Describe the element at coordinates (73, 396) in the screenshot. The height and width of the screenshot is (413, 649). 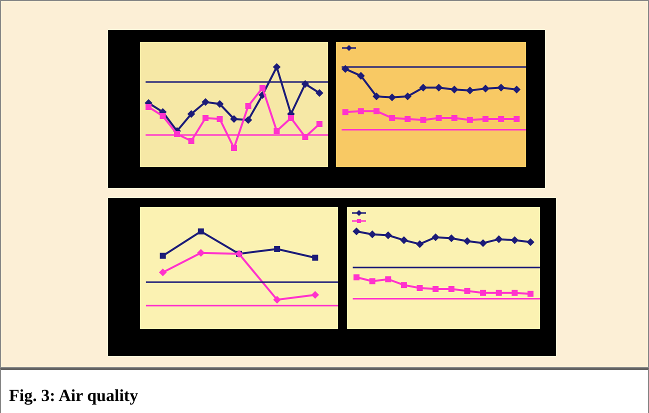
I see `text: Fig. 3: Air quality` at that location.